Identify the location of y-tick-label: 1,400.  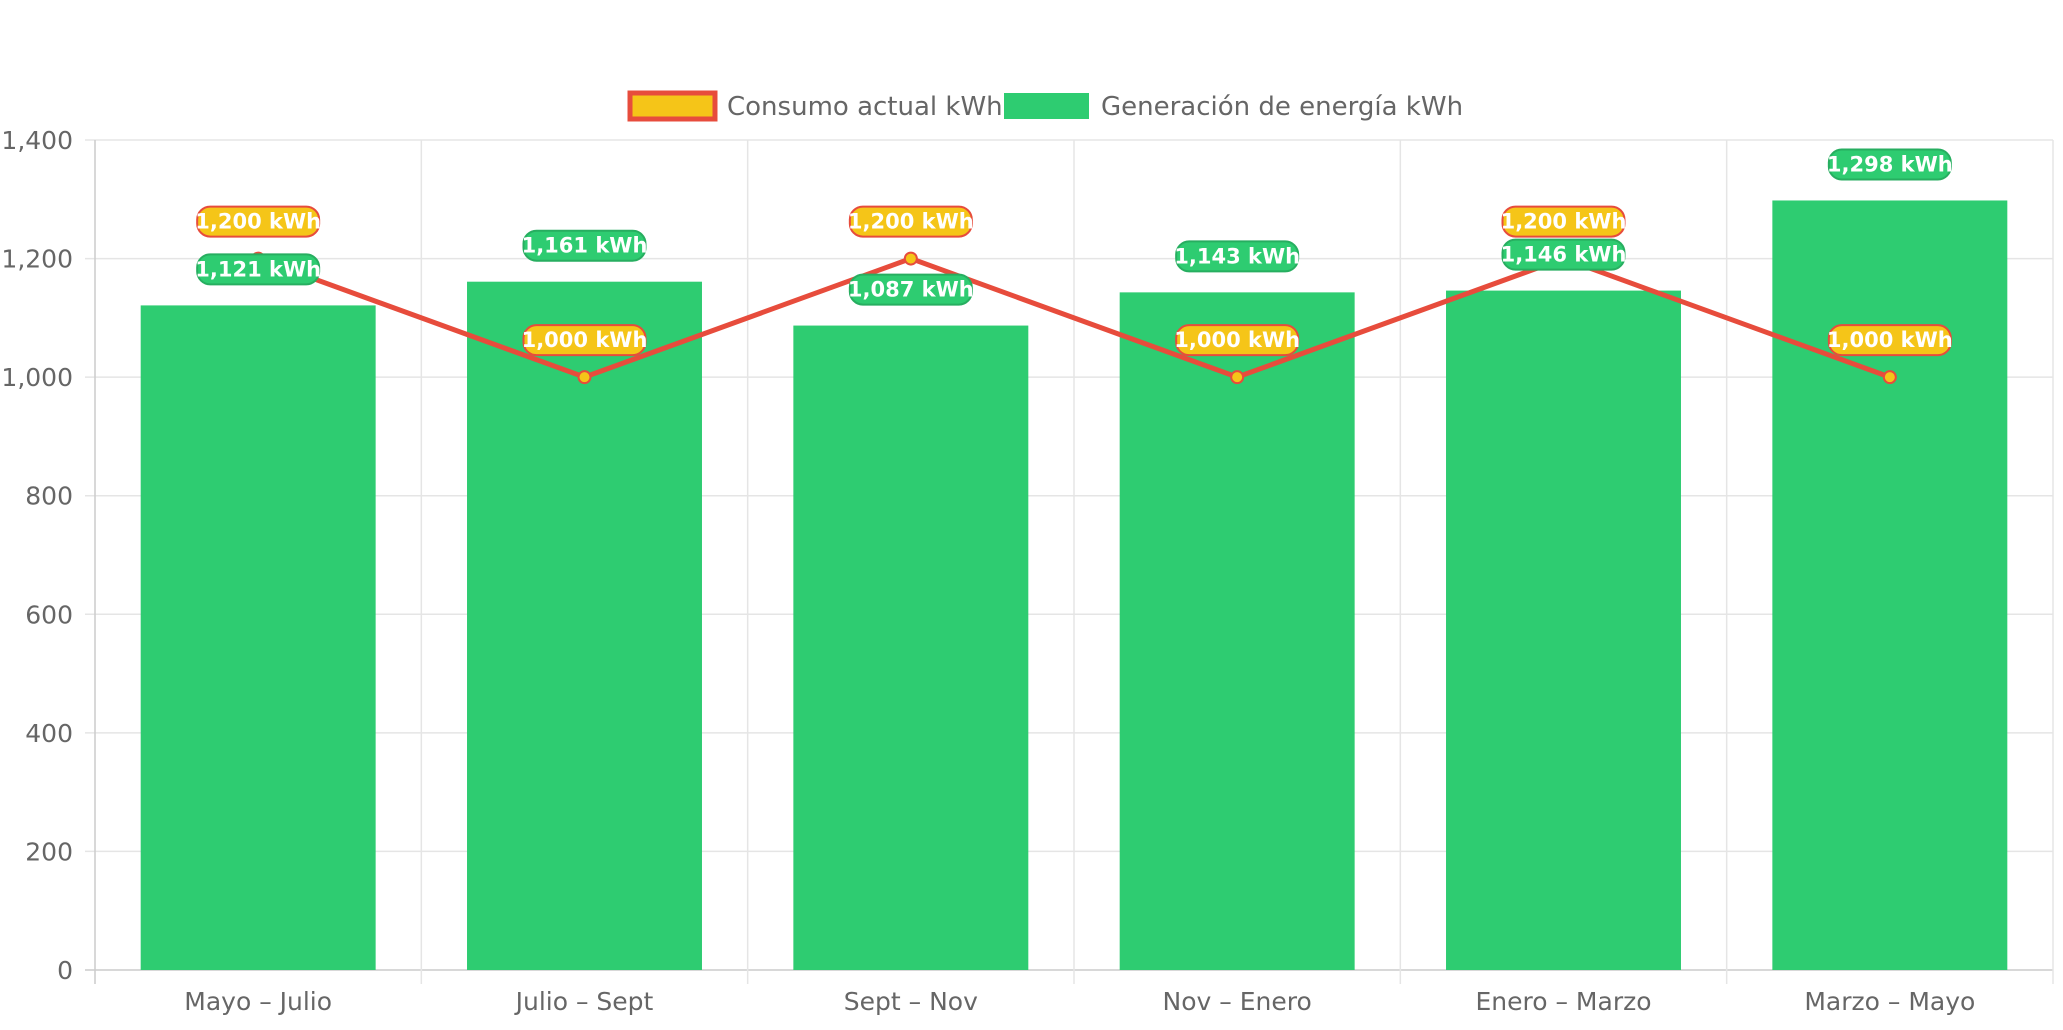
(37, 140).